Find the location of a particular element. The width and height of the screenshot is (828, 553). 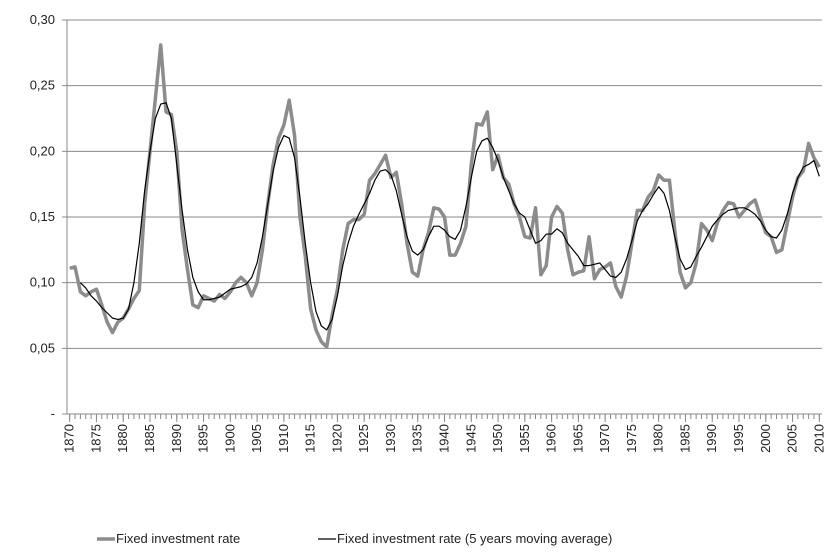

x-tick-label: 1975 is located at coordinates (631, 438).